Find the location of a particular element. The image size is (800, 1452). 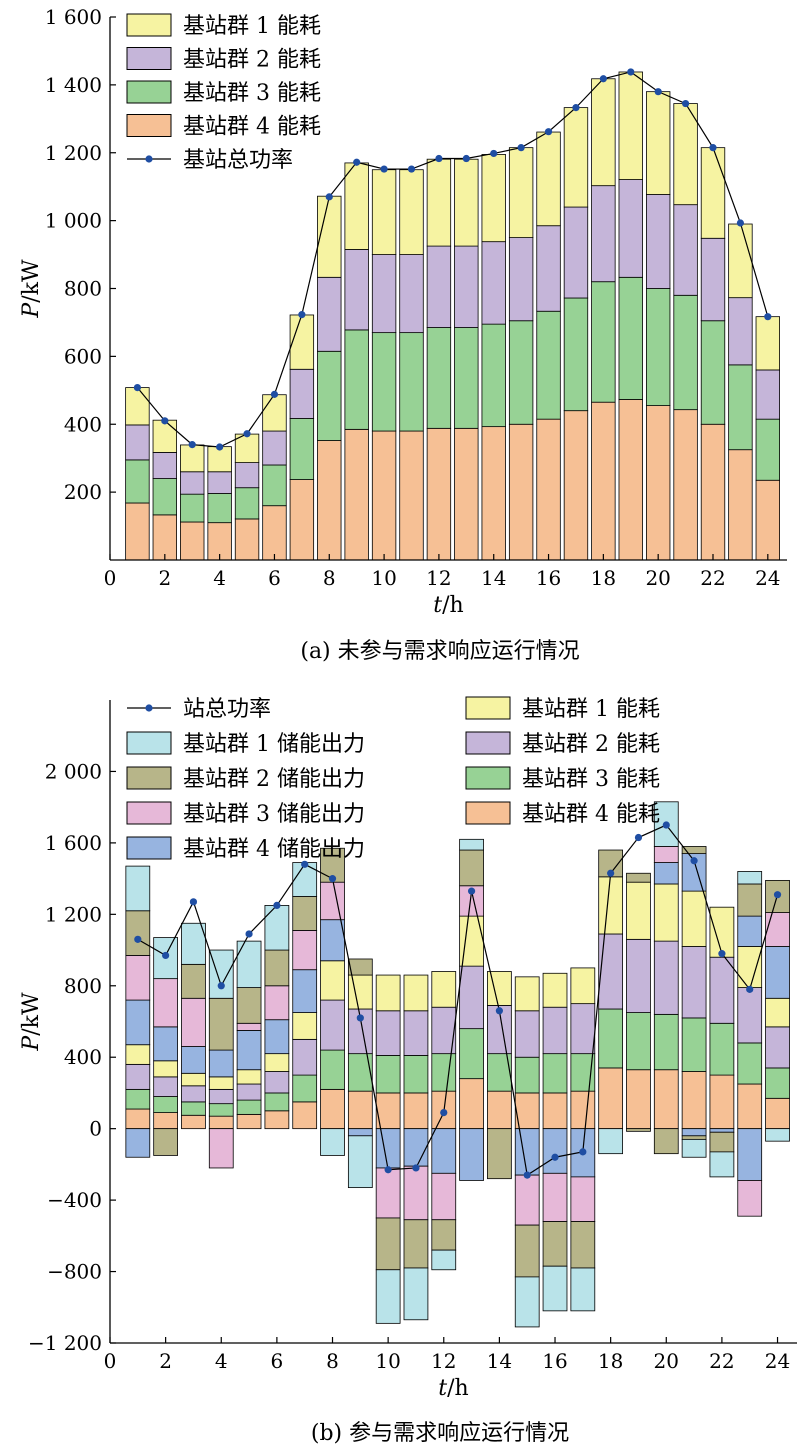

b-x-tick-label: 18 is located at coordinates (610, 1361).